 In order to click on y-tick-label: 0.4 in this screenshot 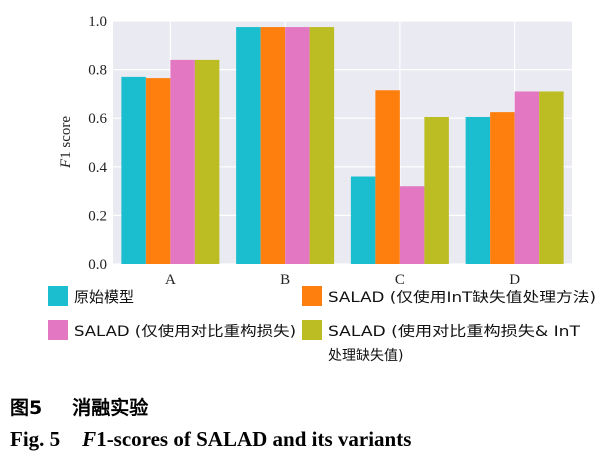, I will do `click(97, 168)`.